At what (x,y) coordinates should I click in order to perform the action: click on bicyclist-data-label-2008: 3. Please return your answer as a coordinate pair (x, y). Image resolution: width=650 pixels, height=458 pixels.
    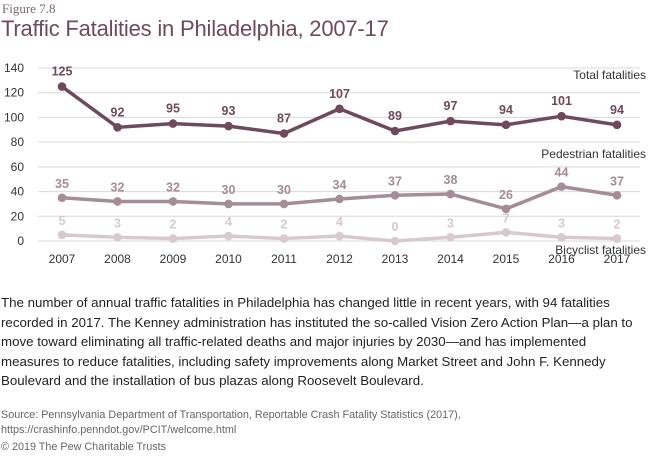
    Looking at the image, I should click on (117, 223).